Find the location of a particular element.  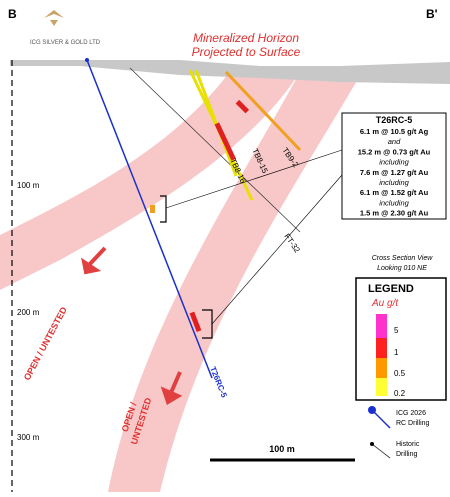

logo-text: ICG SILVER & GOLD LTD is located at coordinates (65, 43).